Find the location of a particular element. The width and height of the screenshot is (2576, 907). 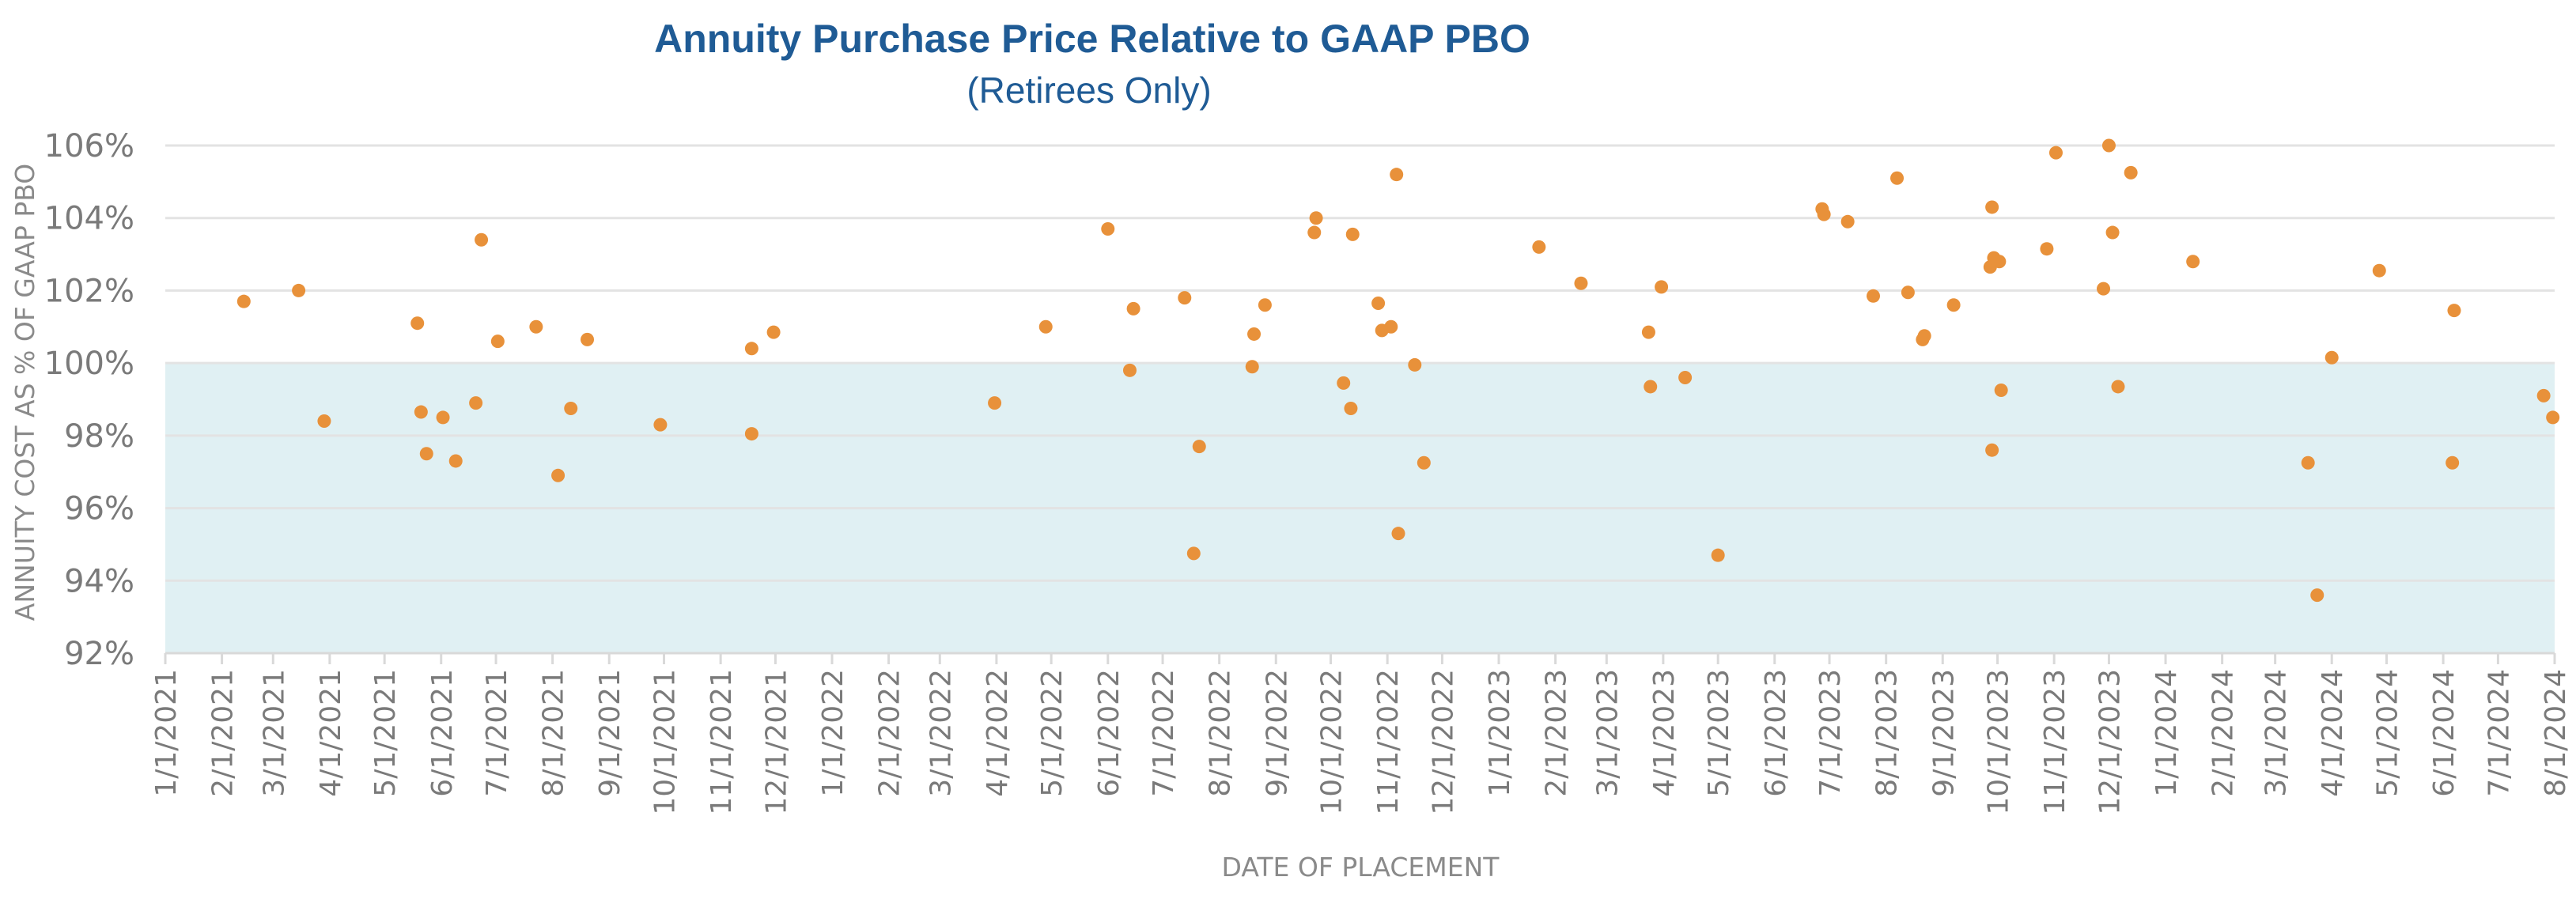

y-tick-label: 96% is located at coordinates (99, 509).